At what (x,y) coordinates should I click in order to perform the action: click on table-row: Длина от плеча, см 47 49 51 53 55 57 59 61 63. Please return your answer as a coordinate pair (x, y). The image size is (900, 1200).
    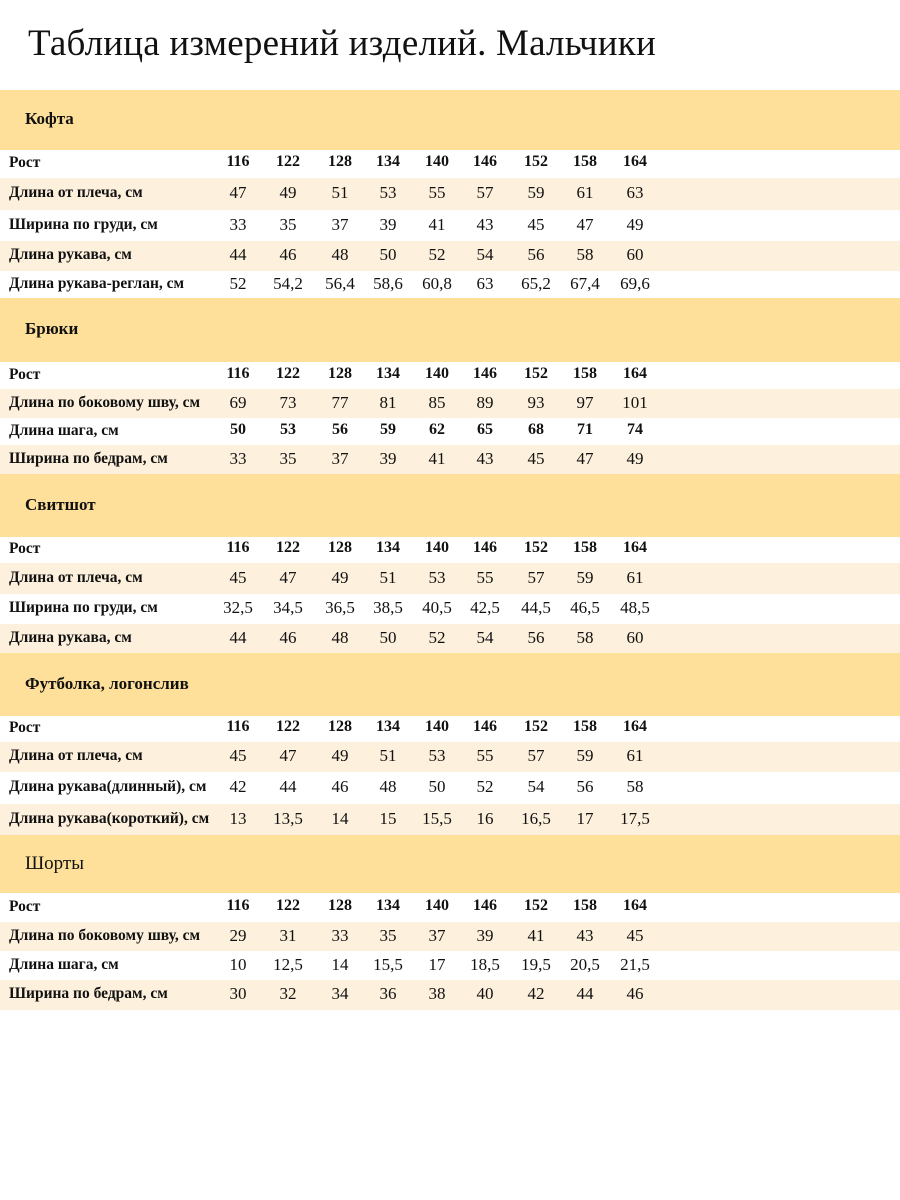
    Looking at the image, I should click on (450, 194).